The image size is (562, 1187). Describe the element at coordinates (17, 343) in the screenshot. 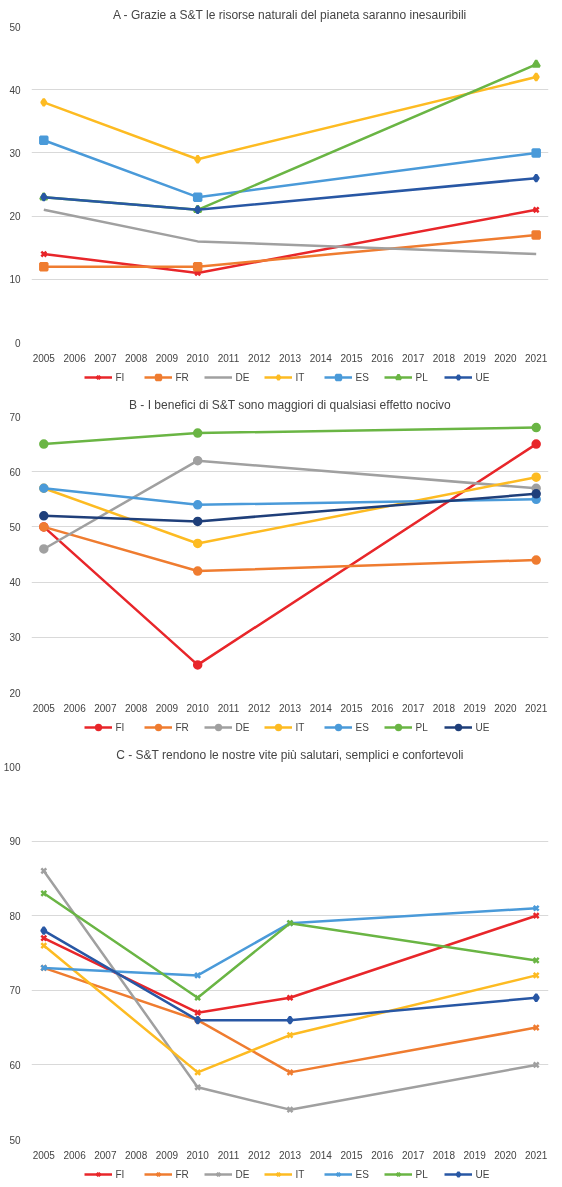

I see `y-tick-label: 0` at that location.